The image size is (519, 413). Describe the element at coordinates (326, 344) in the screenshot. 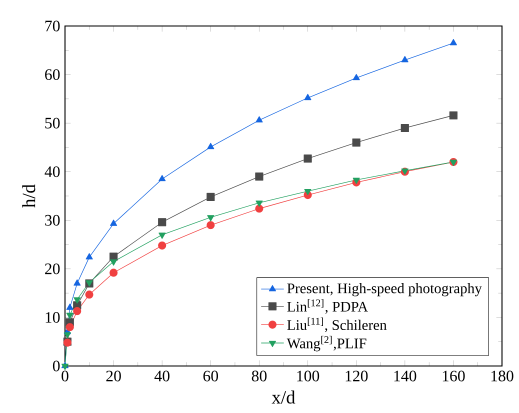

I see `legend-label: Wang$^{[2]}$,PLIF` at that location.